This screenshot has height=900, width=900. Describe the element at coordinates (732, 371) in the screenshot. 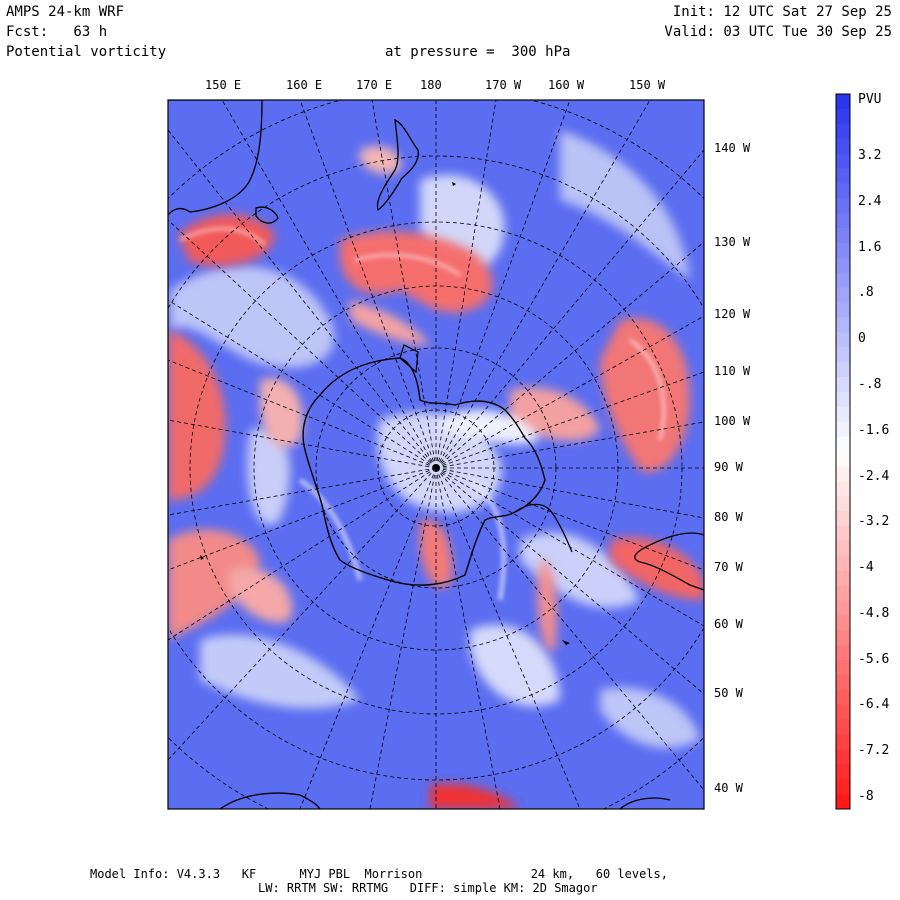

I see `right-lon-label: 110 W` at that location.